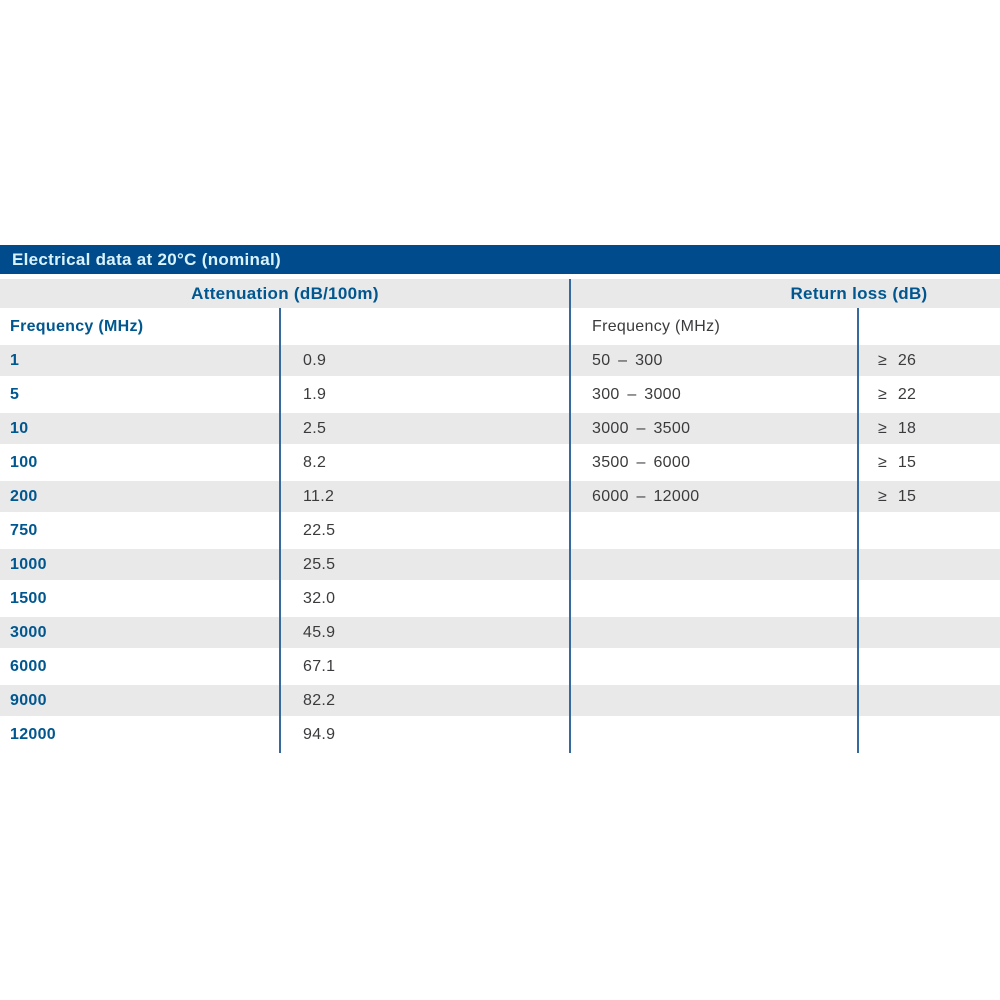 This screenshot has width=1000, height=1000. I want to click on table-row: 1 0.9 50 – 300 ≥ 26, so click(500, 362).